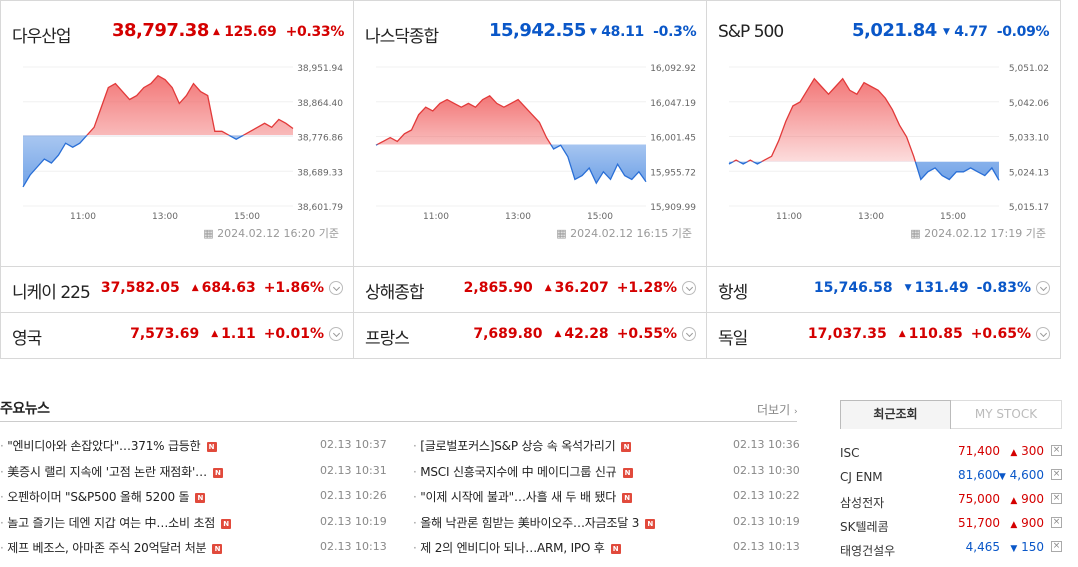  Describe the element at coordinates (103, 496) in the screenshot. I see `news-item: · 오펜하이머 "S&P500 올해 5200 돌 N` at that location.